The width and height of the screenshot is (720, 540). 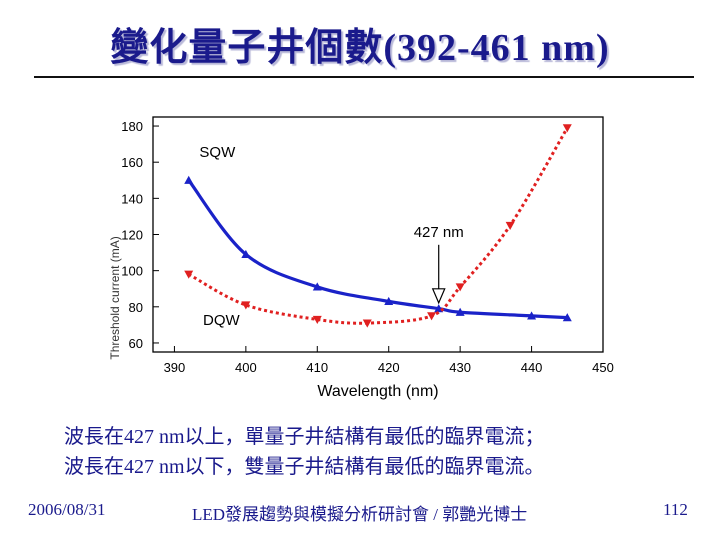 I want to click on slide-date: 2006/08/31, so click(x=67, y=509).